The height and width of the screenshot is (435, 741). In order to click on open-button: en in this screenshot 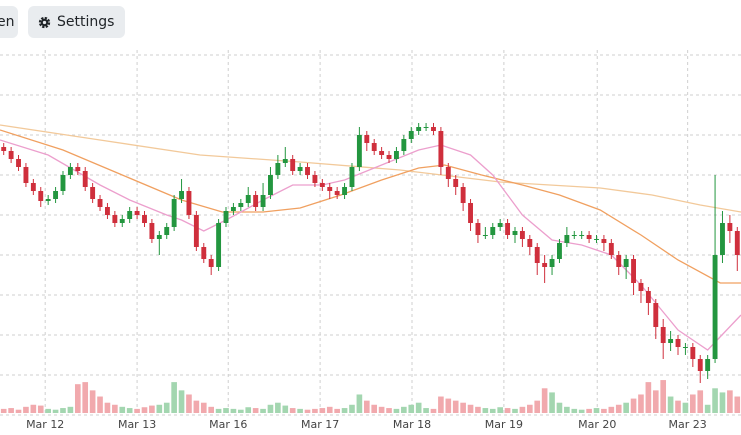, I will do `click(9, 22)`.